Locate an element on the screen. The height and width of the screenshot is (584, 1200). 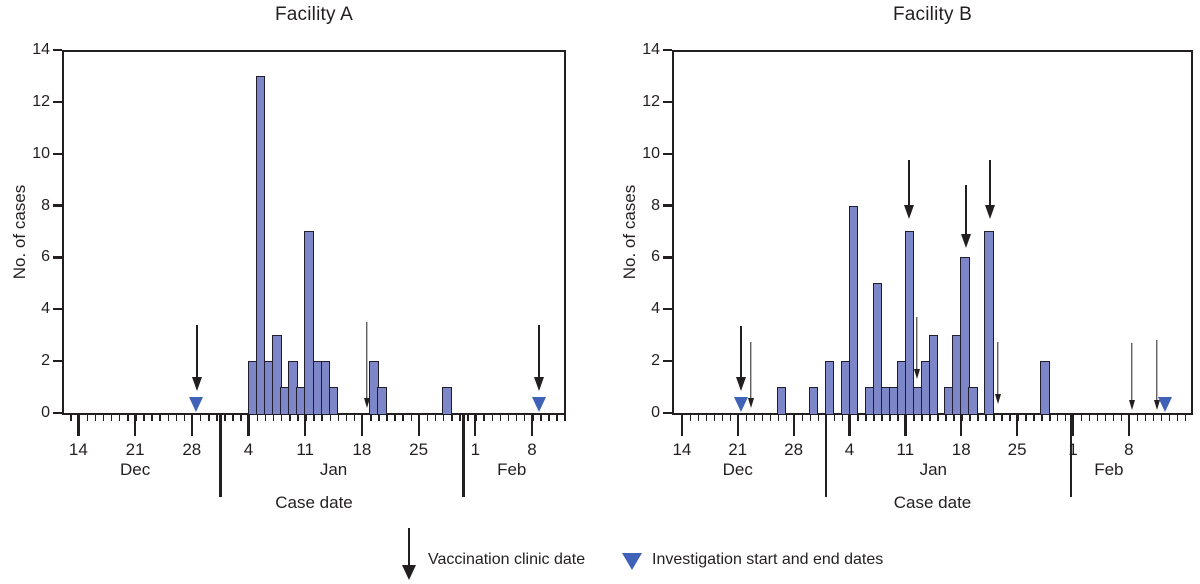
week-tick-label: 28 is located at coordinates (192, 449).